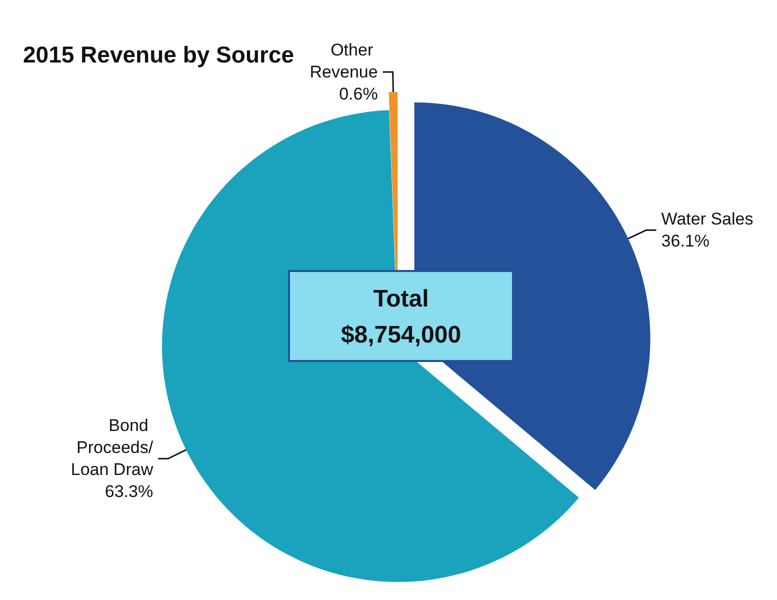 The height and width of the screenshot is (600, 777). Describe the element at coordinates (112, 448) in the screenshot. I see `slice-label: Bond Proceeds/Loan Draw` at that location.